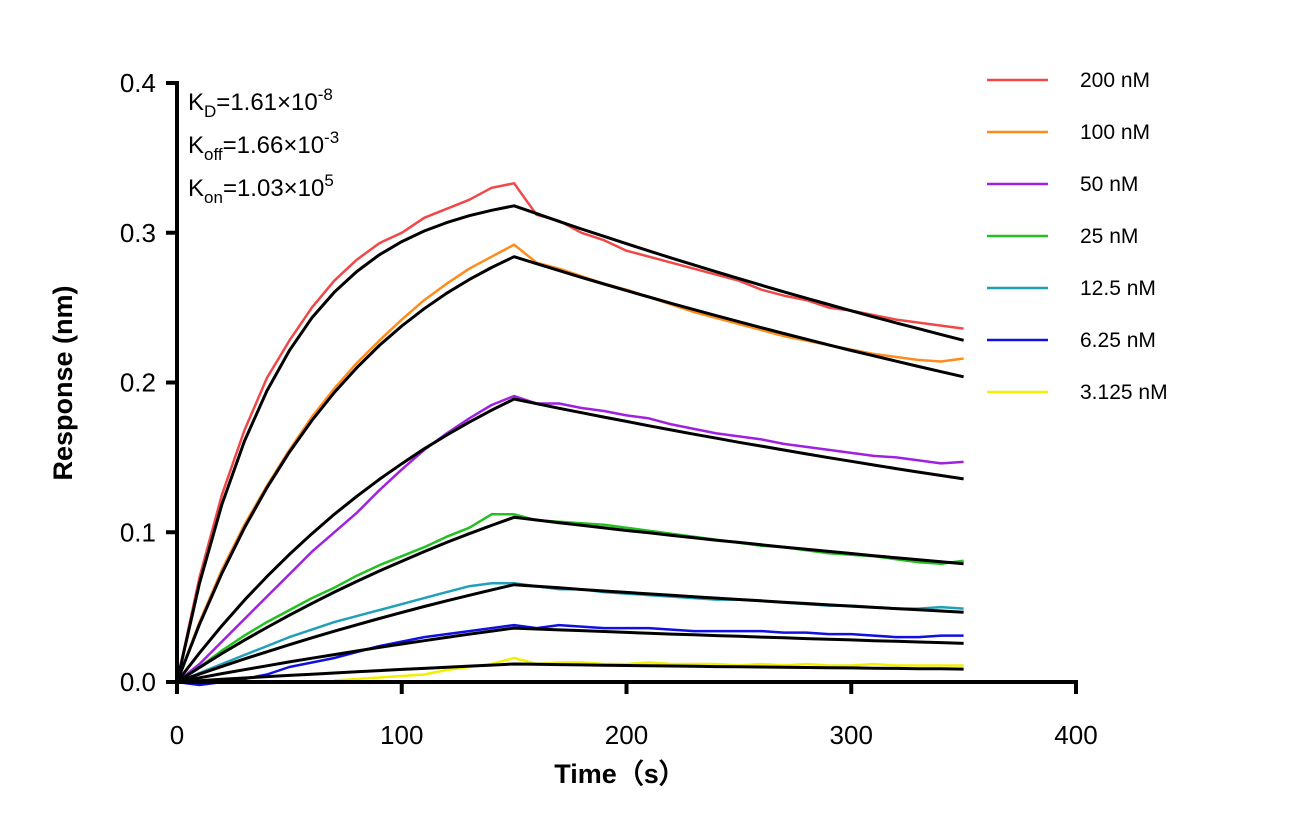  Describe the element at coordinates (138, 233) in the screenshot. I see `y-tick-label: 0.3` at that location.